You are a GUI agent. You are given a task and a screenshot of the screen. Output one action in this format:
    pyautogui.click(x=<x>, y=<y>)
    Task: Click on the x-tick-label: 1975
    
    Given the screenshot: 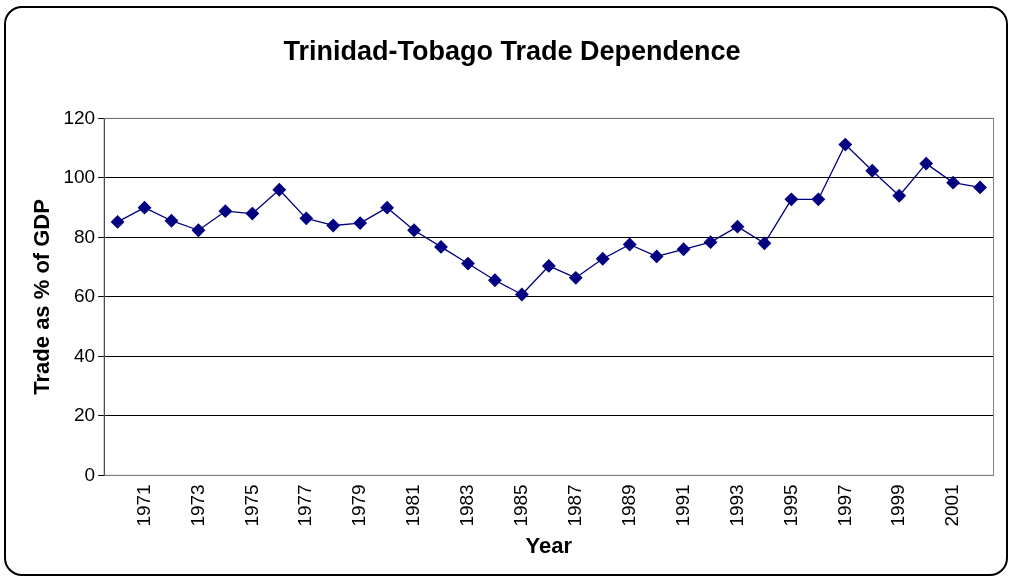 What is the action you would take?
    pyautogui.click(x=251, y=505)
    